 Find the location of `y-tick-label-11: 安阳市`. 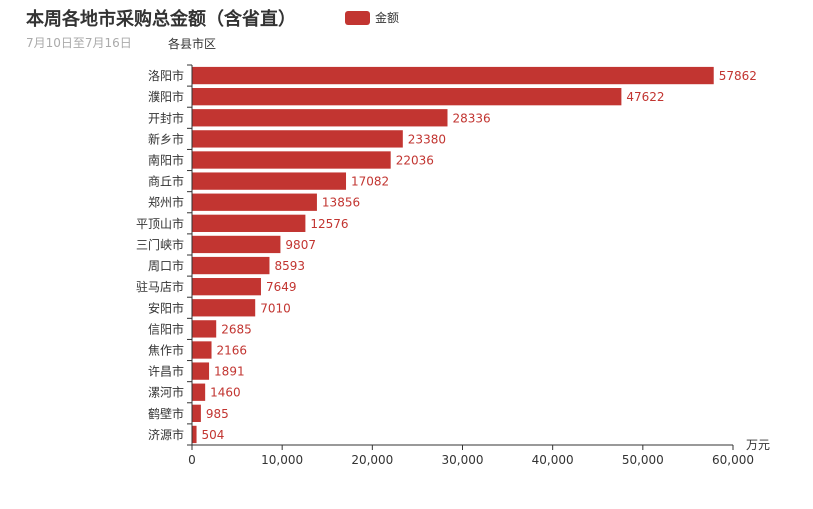

y-tick-label-11: 安阳市 is located at coordinates (166, 307).